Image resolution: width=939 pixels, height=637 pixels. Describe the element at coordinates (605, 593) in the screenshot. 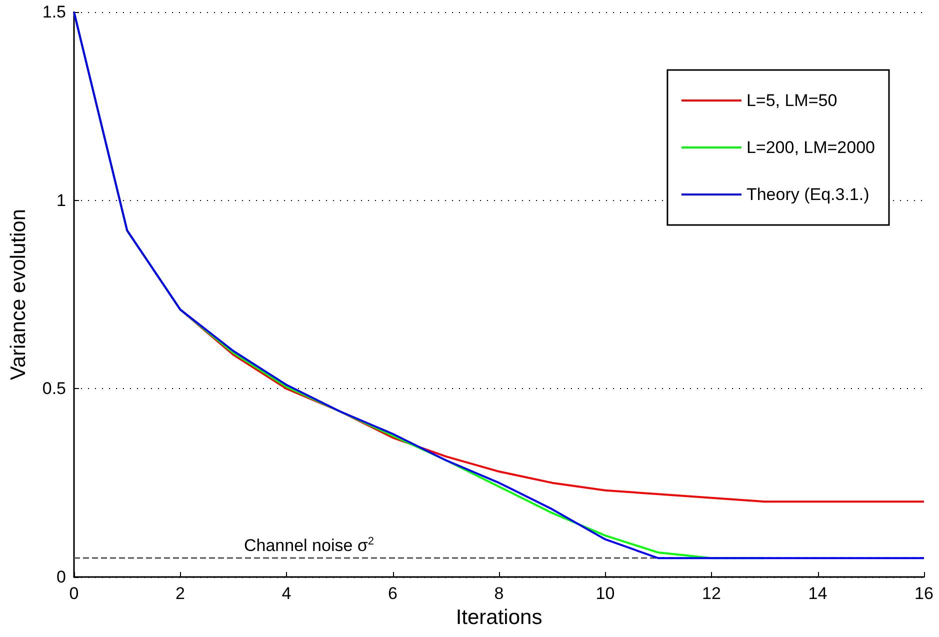

I see `x-tick-label: 10` at that location.